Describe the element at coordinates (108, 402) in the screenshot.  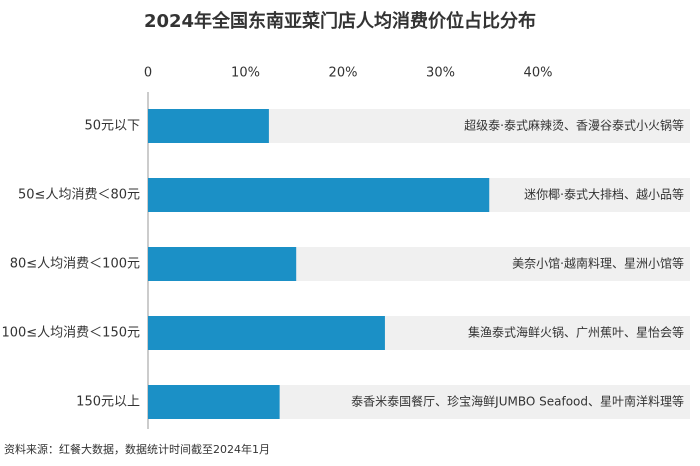
I see `y-tick-label: 150元以上` at that location.